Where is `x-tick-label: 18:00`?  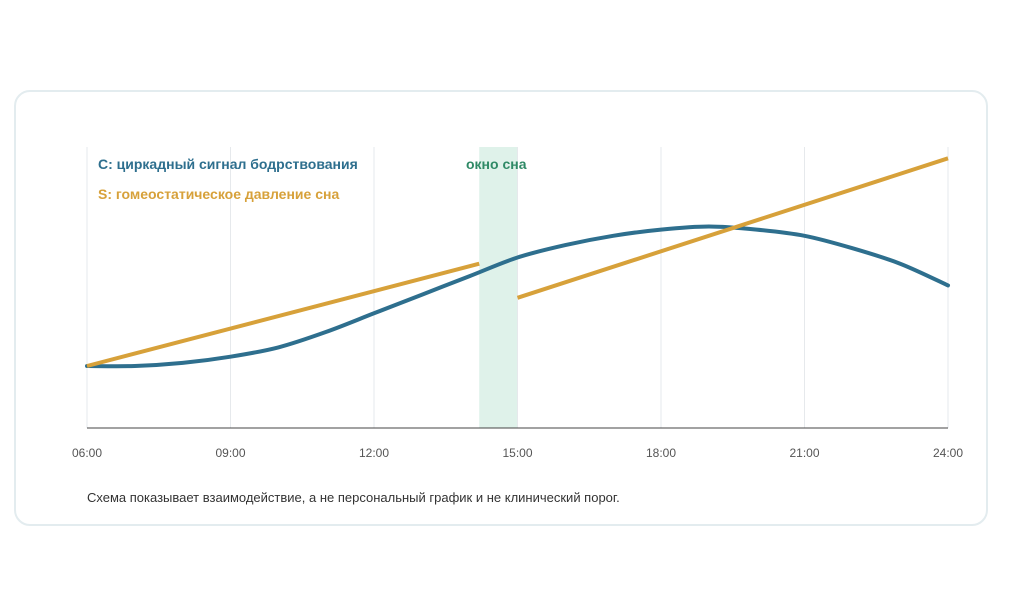
x-tick-label: 18:00 is located at coordinates (661, 453).